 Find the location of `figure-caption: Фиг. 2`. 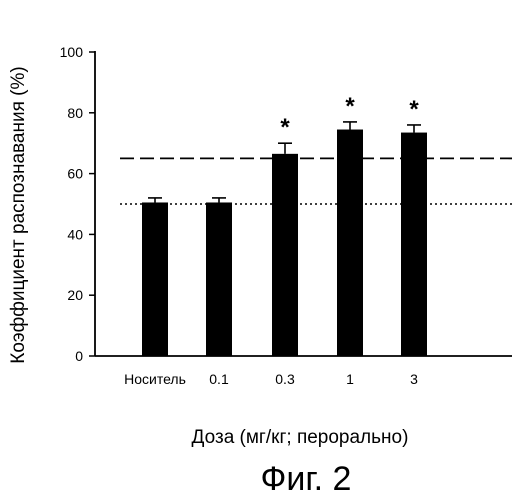

figure-caption: Фиг. 2 is located at coordinates (306, 479).